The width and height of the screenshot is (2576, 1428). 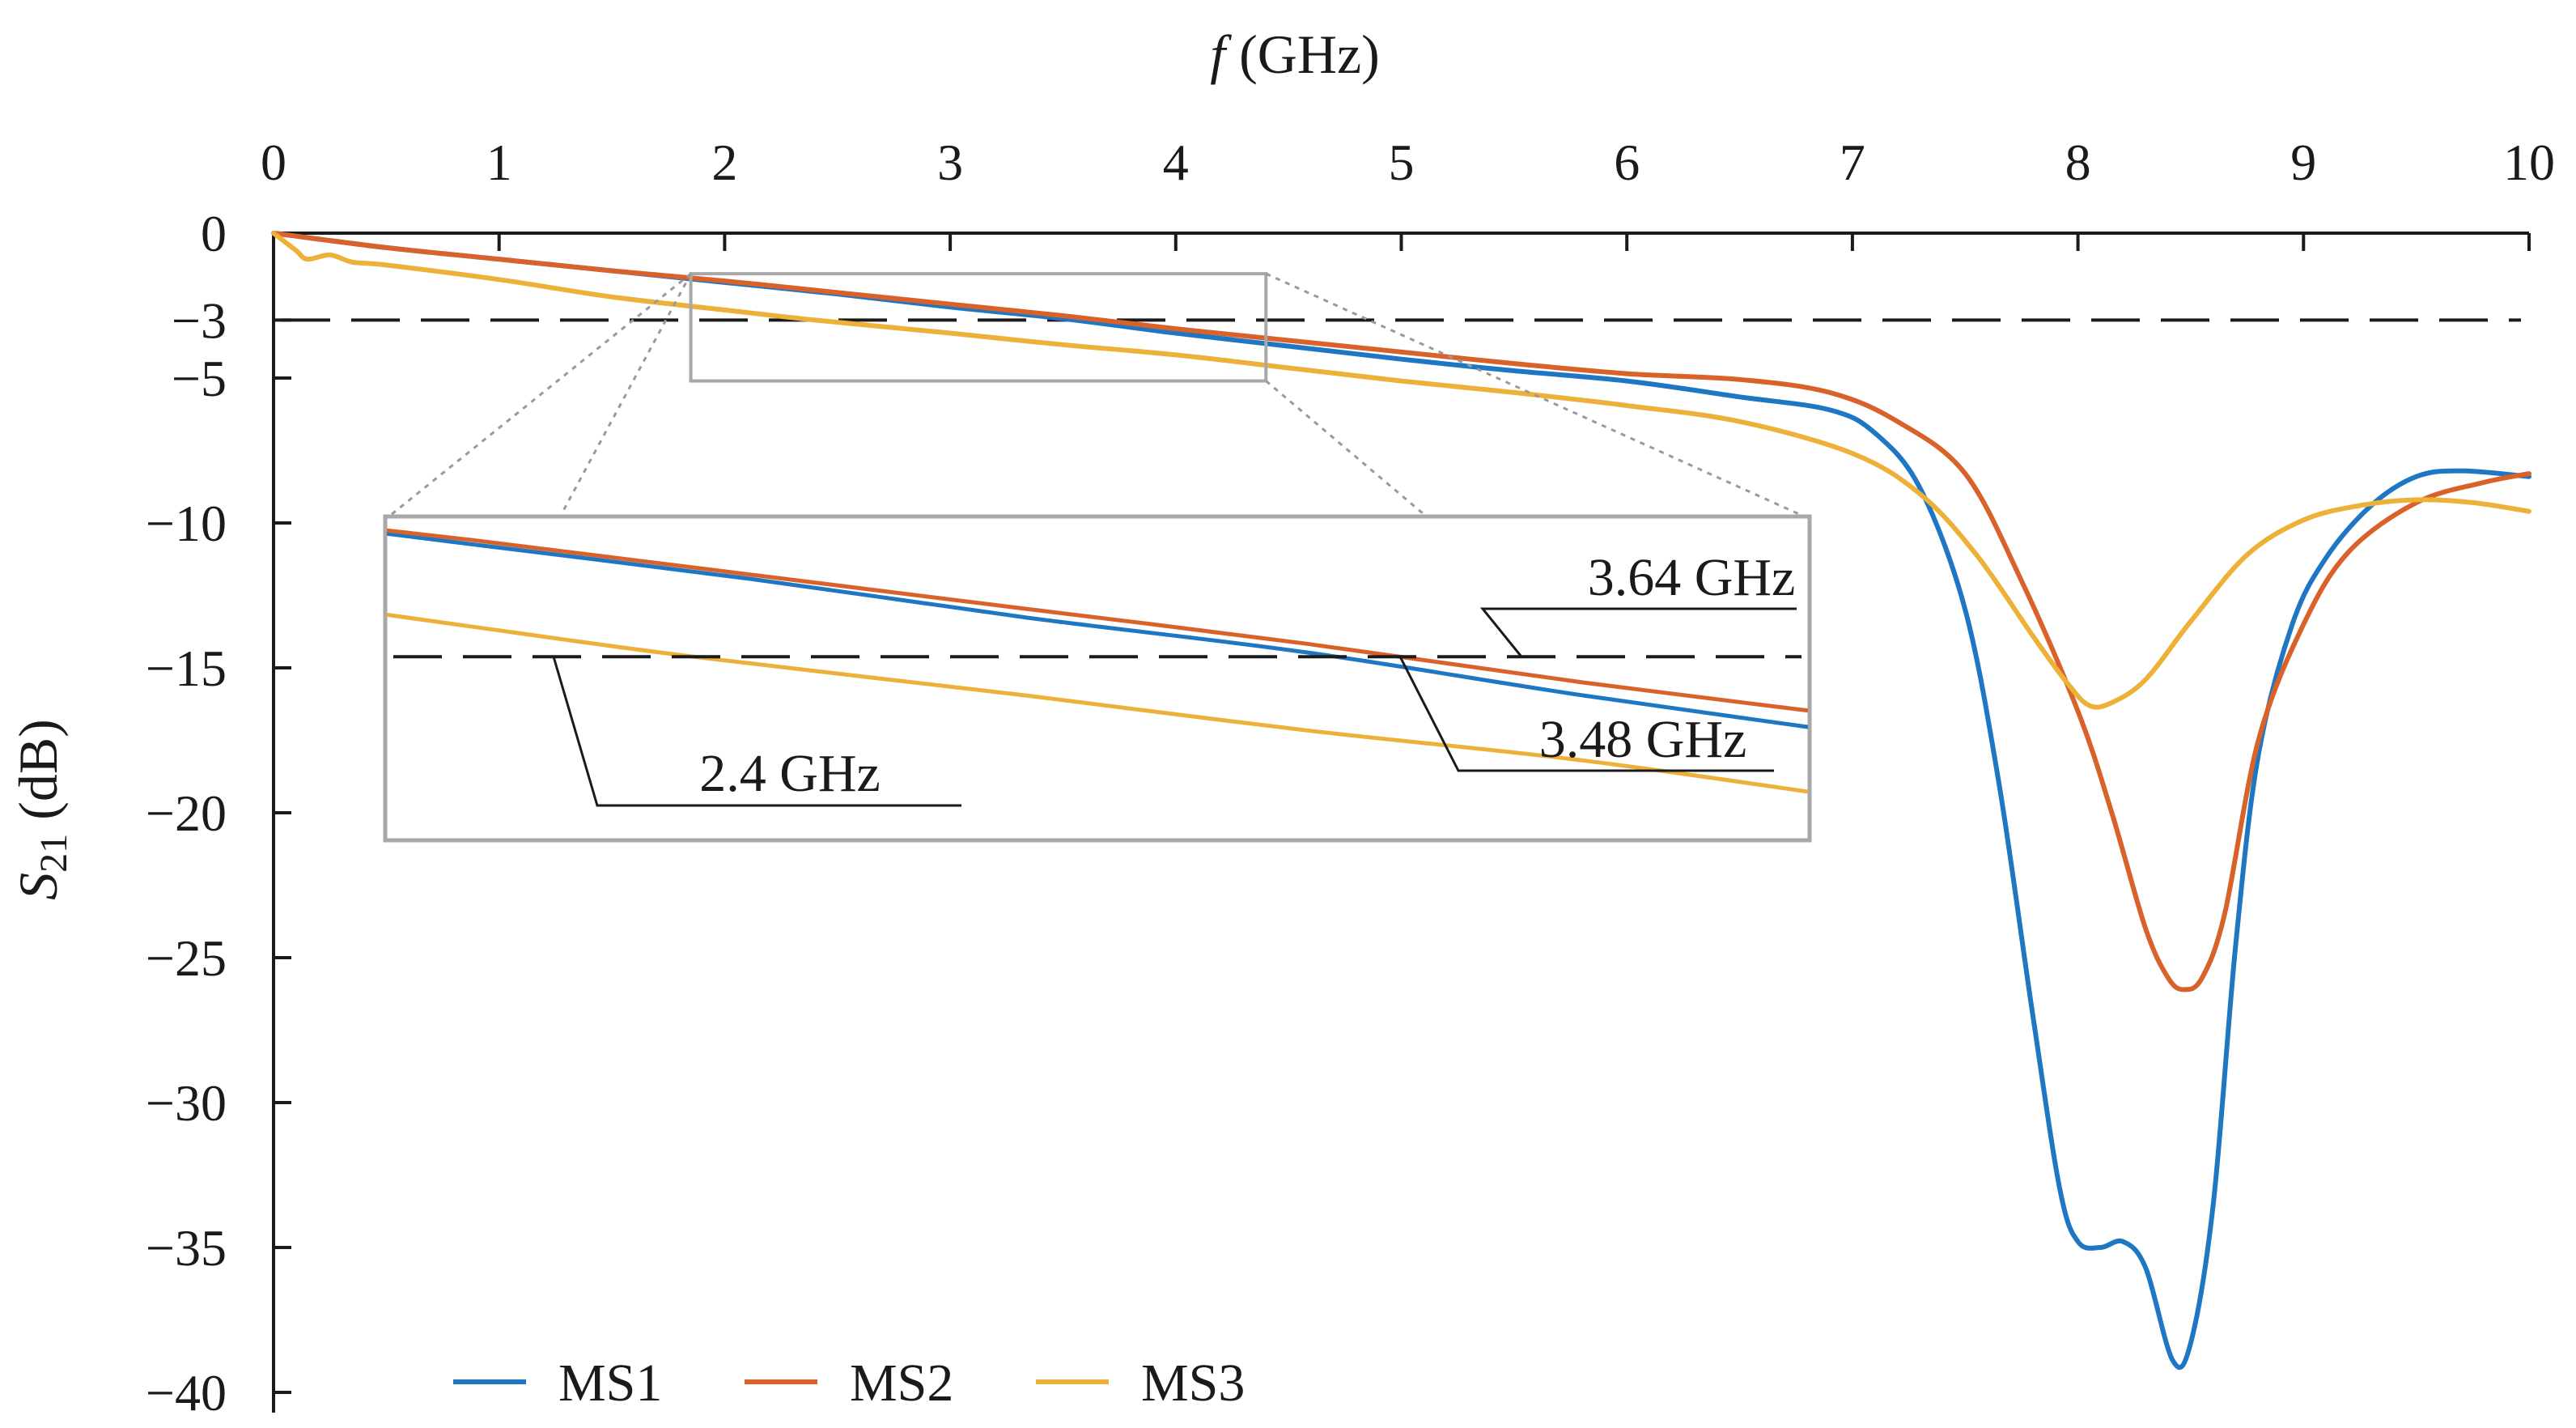 What do you see at coordinates (1402, 162) in the screenshot?
I see `x-tick-label: 5` at bounding box center [1402, 162].